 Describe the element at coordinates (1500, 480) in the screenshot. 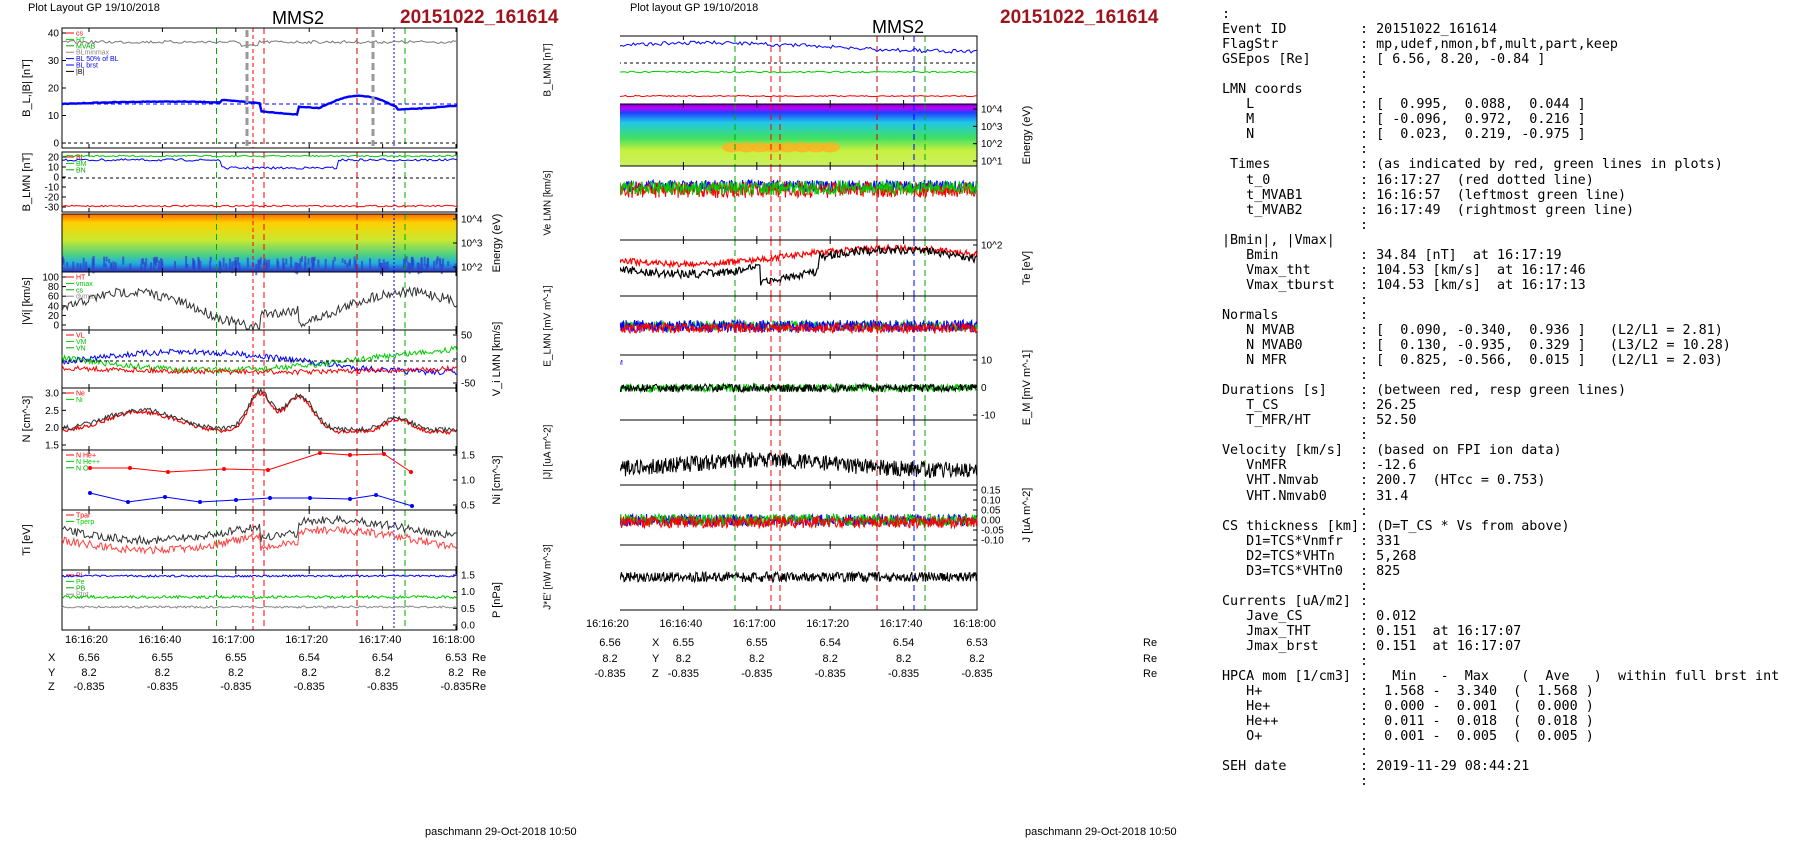

I see `summary-row: VHT.Nmvab: 200.7 (HTcc = 0.753)` at that location.